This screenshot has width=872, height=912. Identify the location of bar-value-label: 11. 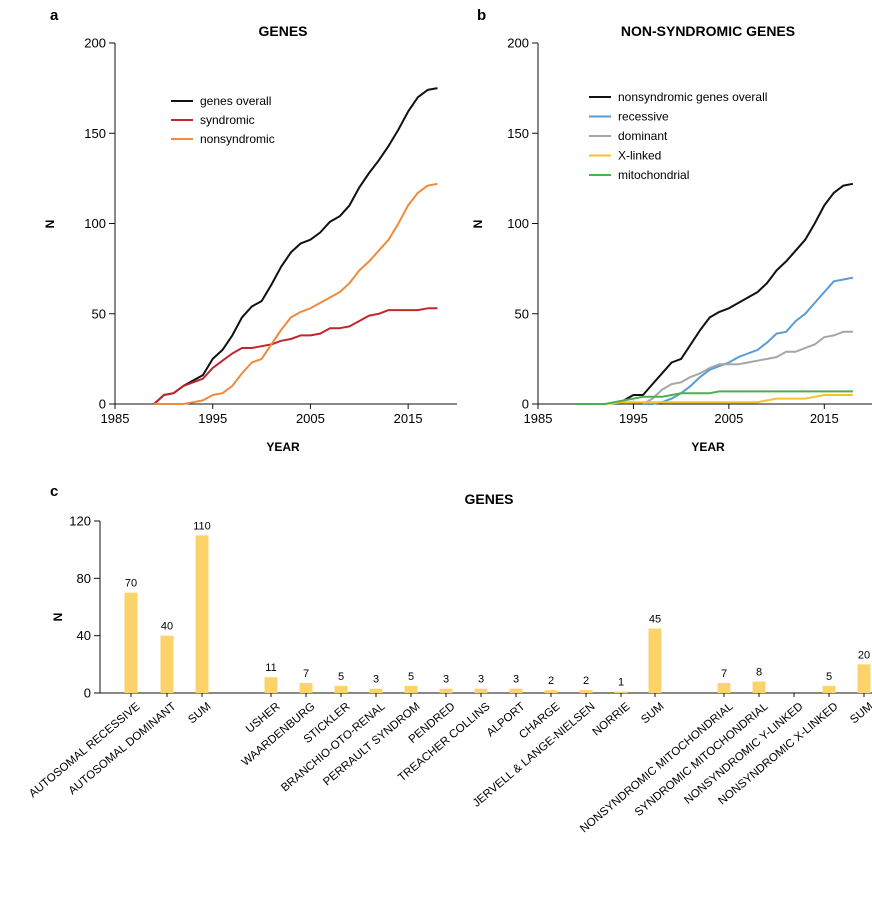
(270, 668).